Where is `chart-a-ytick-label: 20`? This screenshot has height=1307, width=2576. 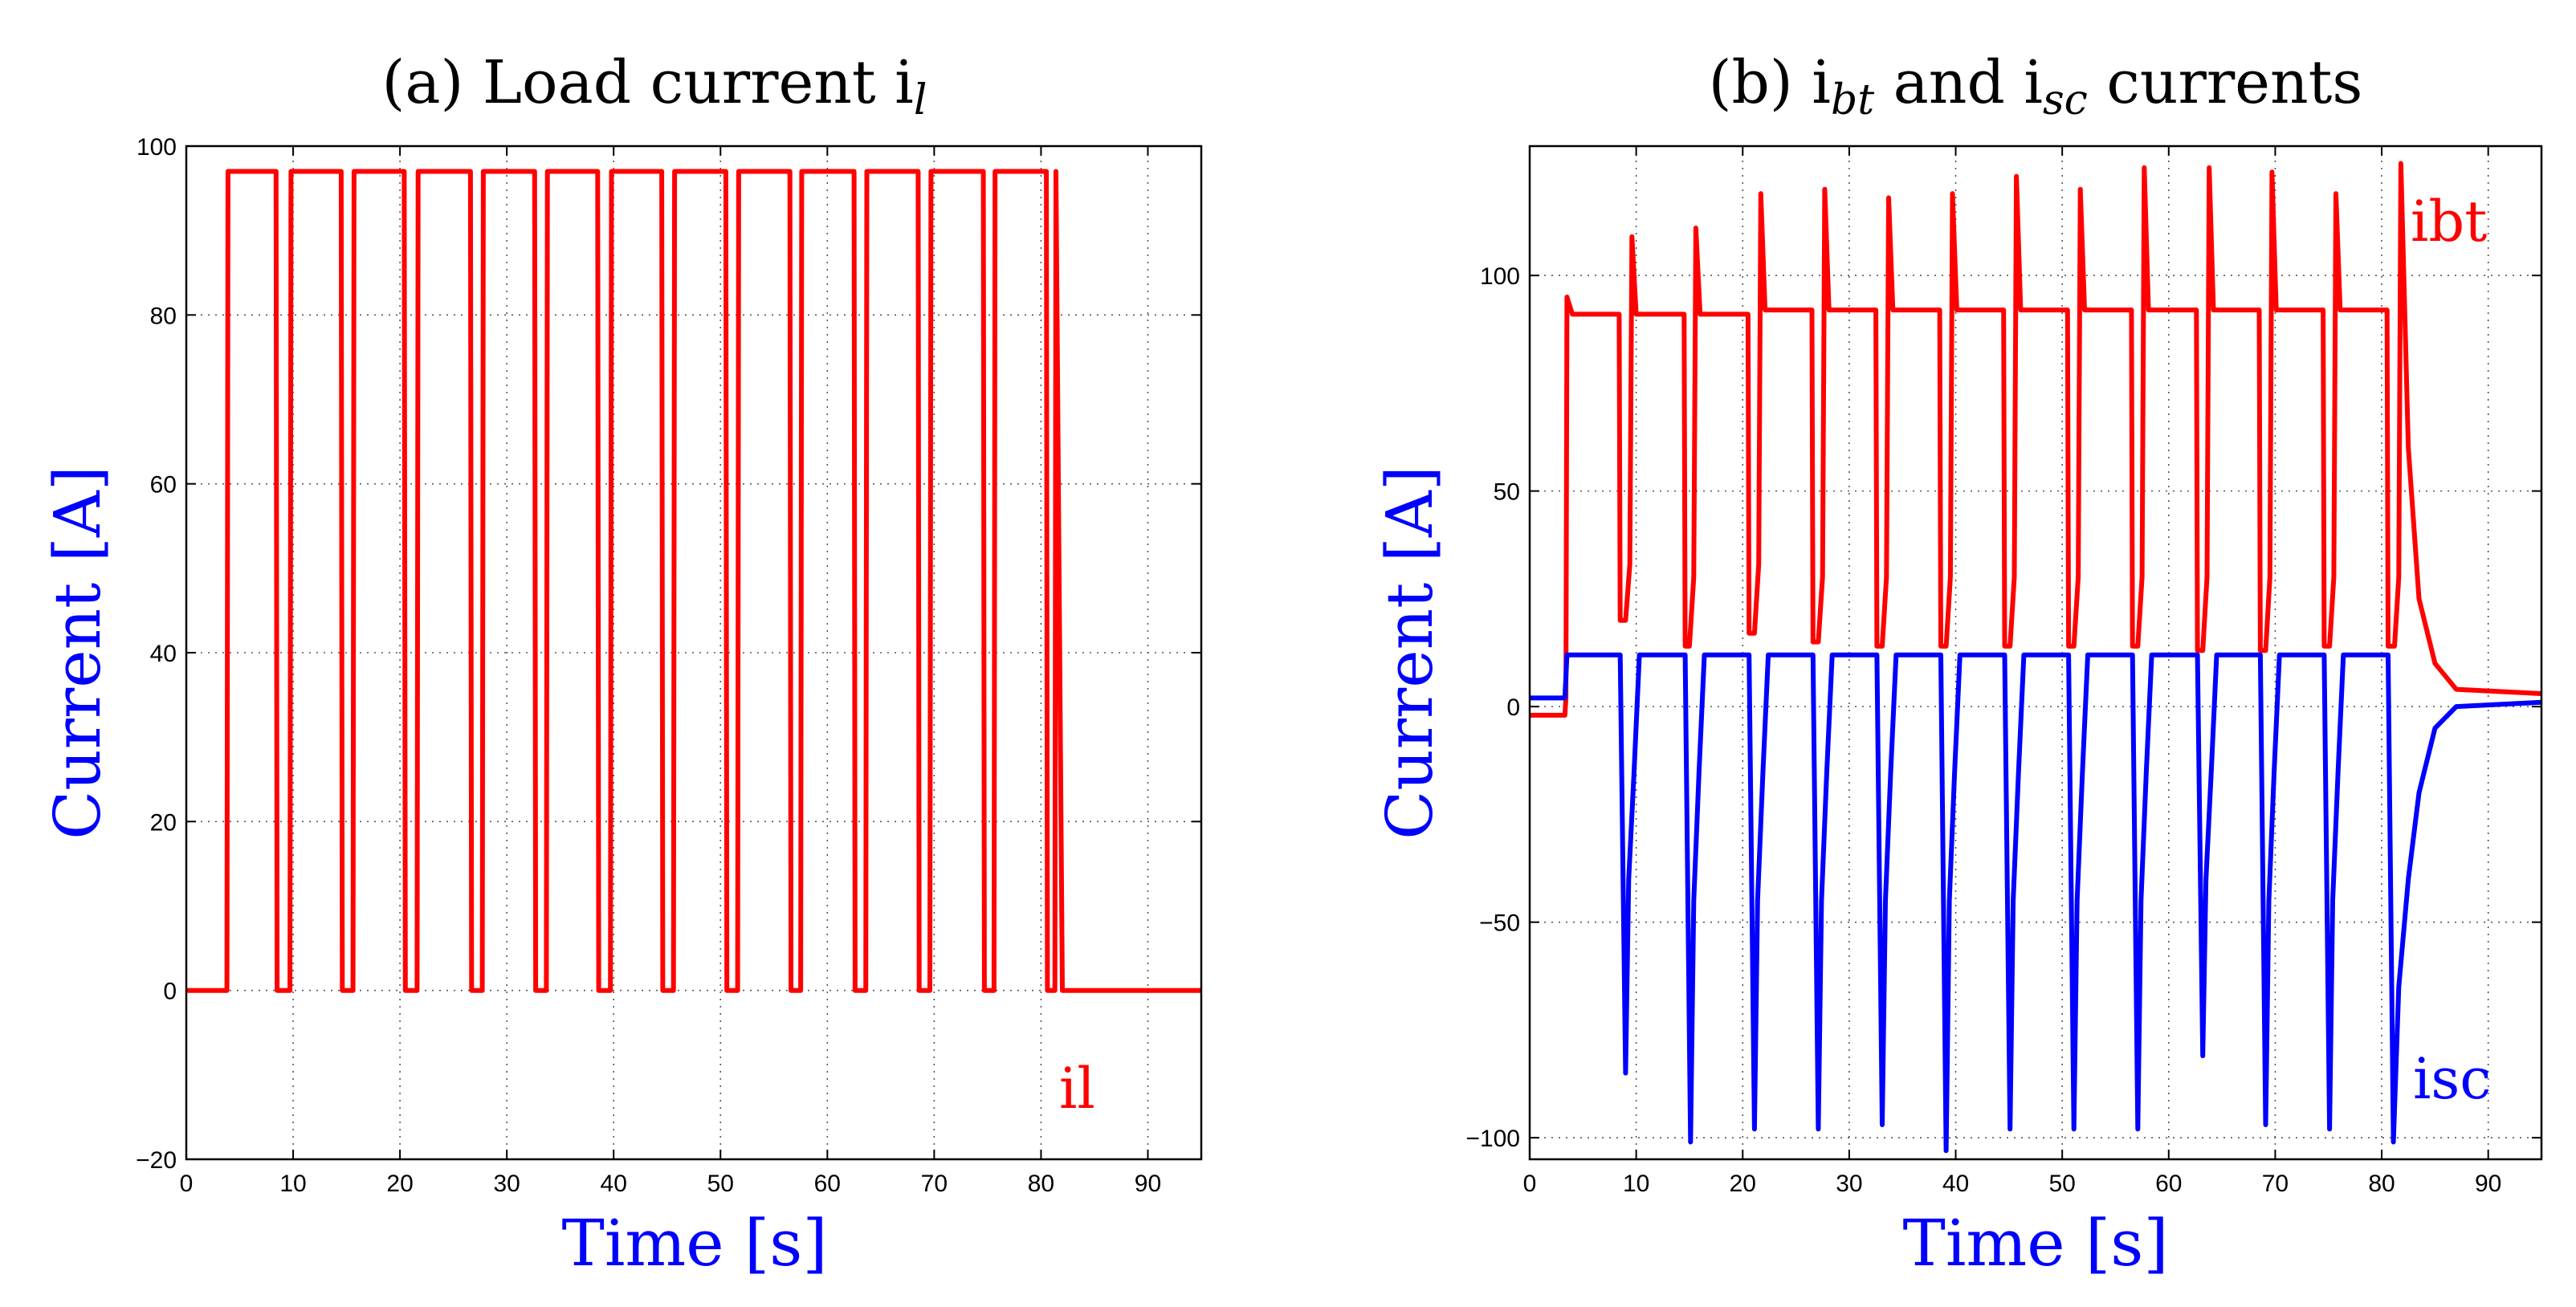 chart-a-ytick-label: 20 is located at coordinates (163, 822).